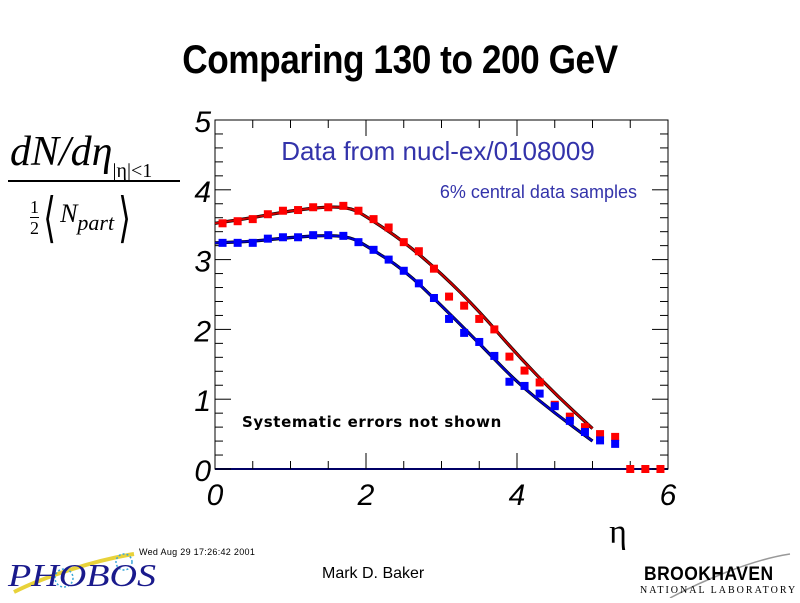  I want to click on y-tick-label: 1, so click(202, 401).